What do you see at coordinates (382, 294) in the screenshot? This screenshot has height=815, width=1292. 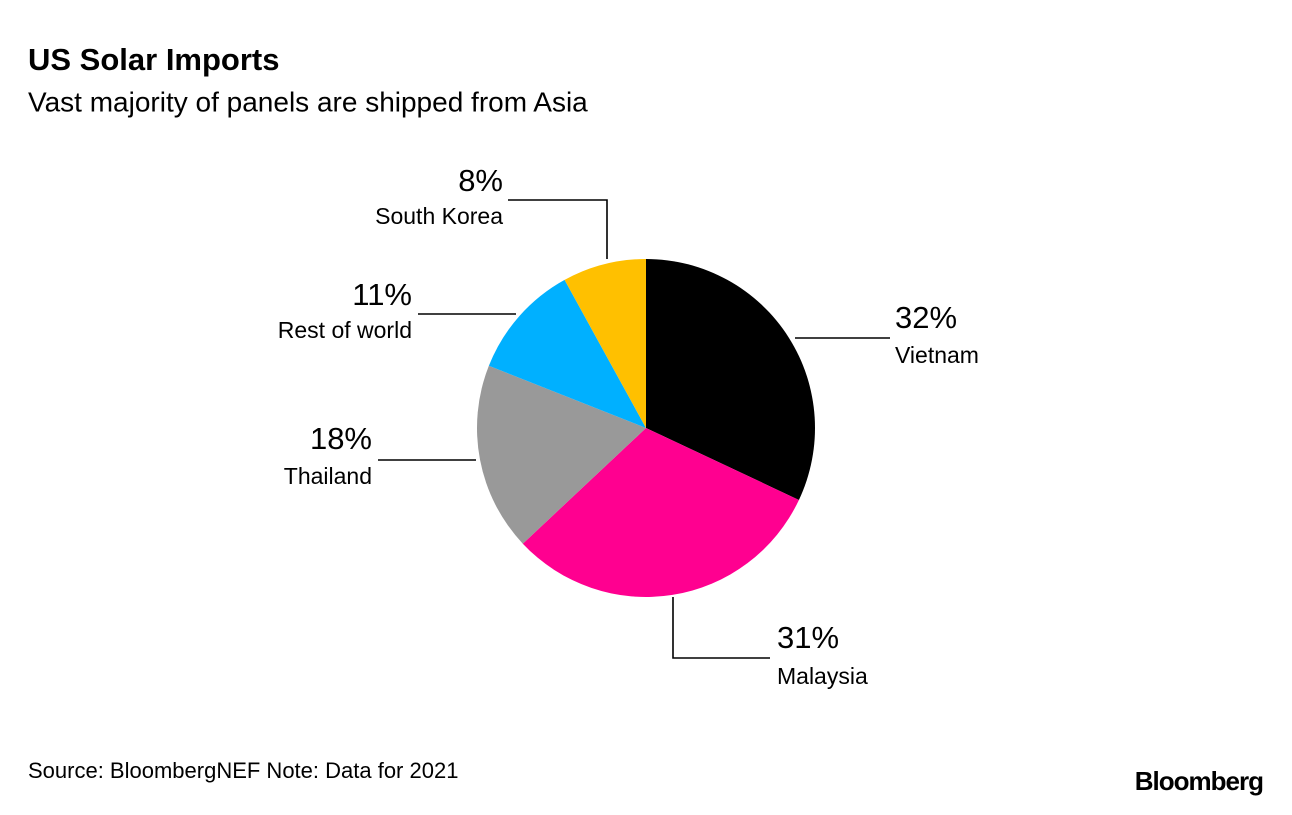 I see `value-label: 11%` at bounding box center [382, 294].